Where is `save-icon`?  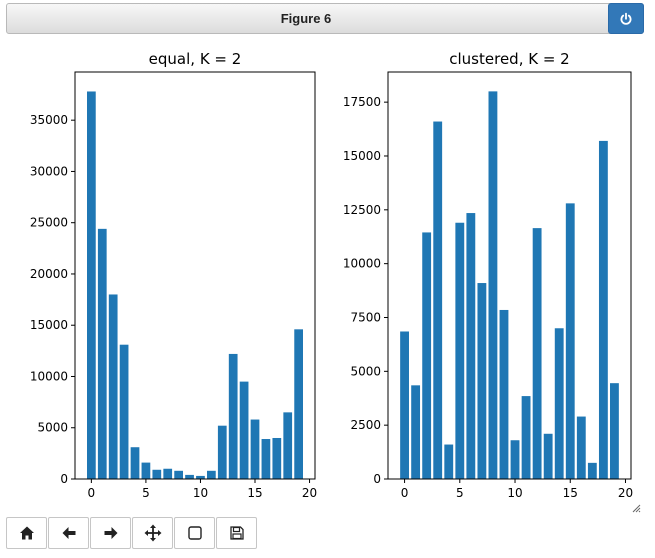 save-icon is located at coordinates (236, 533).